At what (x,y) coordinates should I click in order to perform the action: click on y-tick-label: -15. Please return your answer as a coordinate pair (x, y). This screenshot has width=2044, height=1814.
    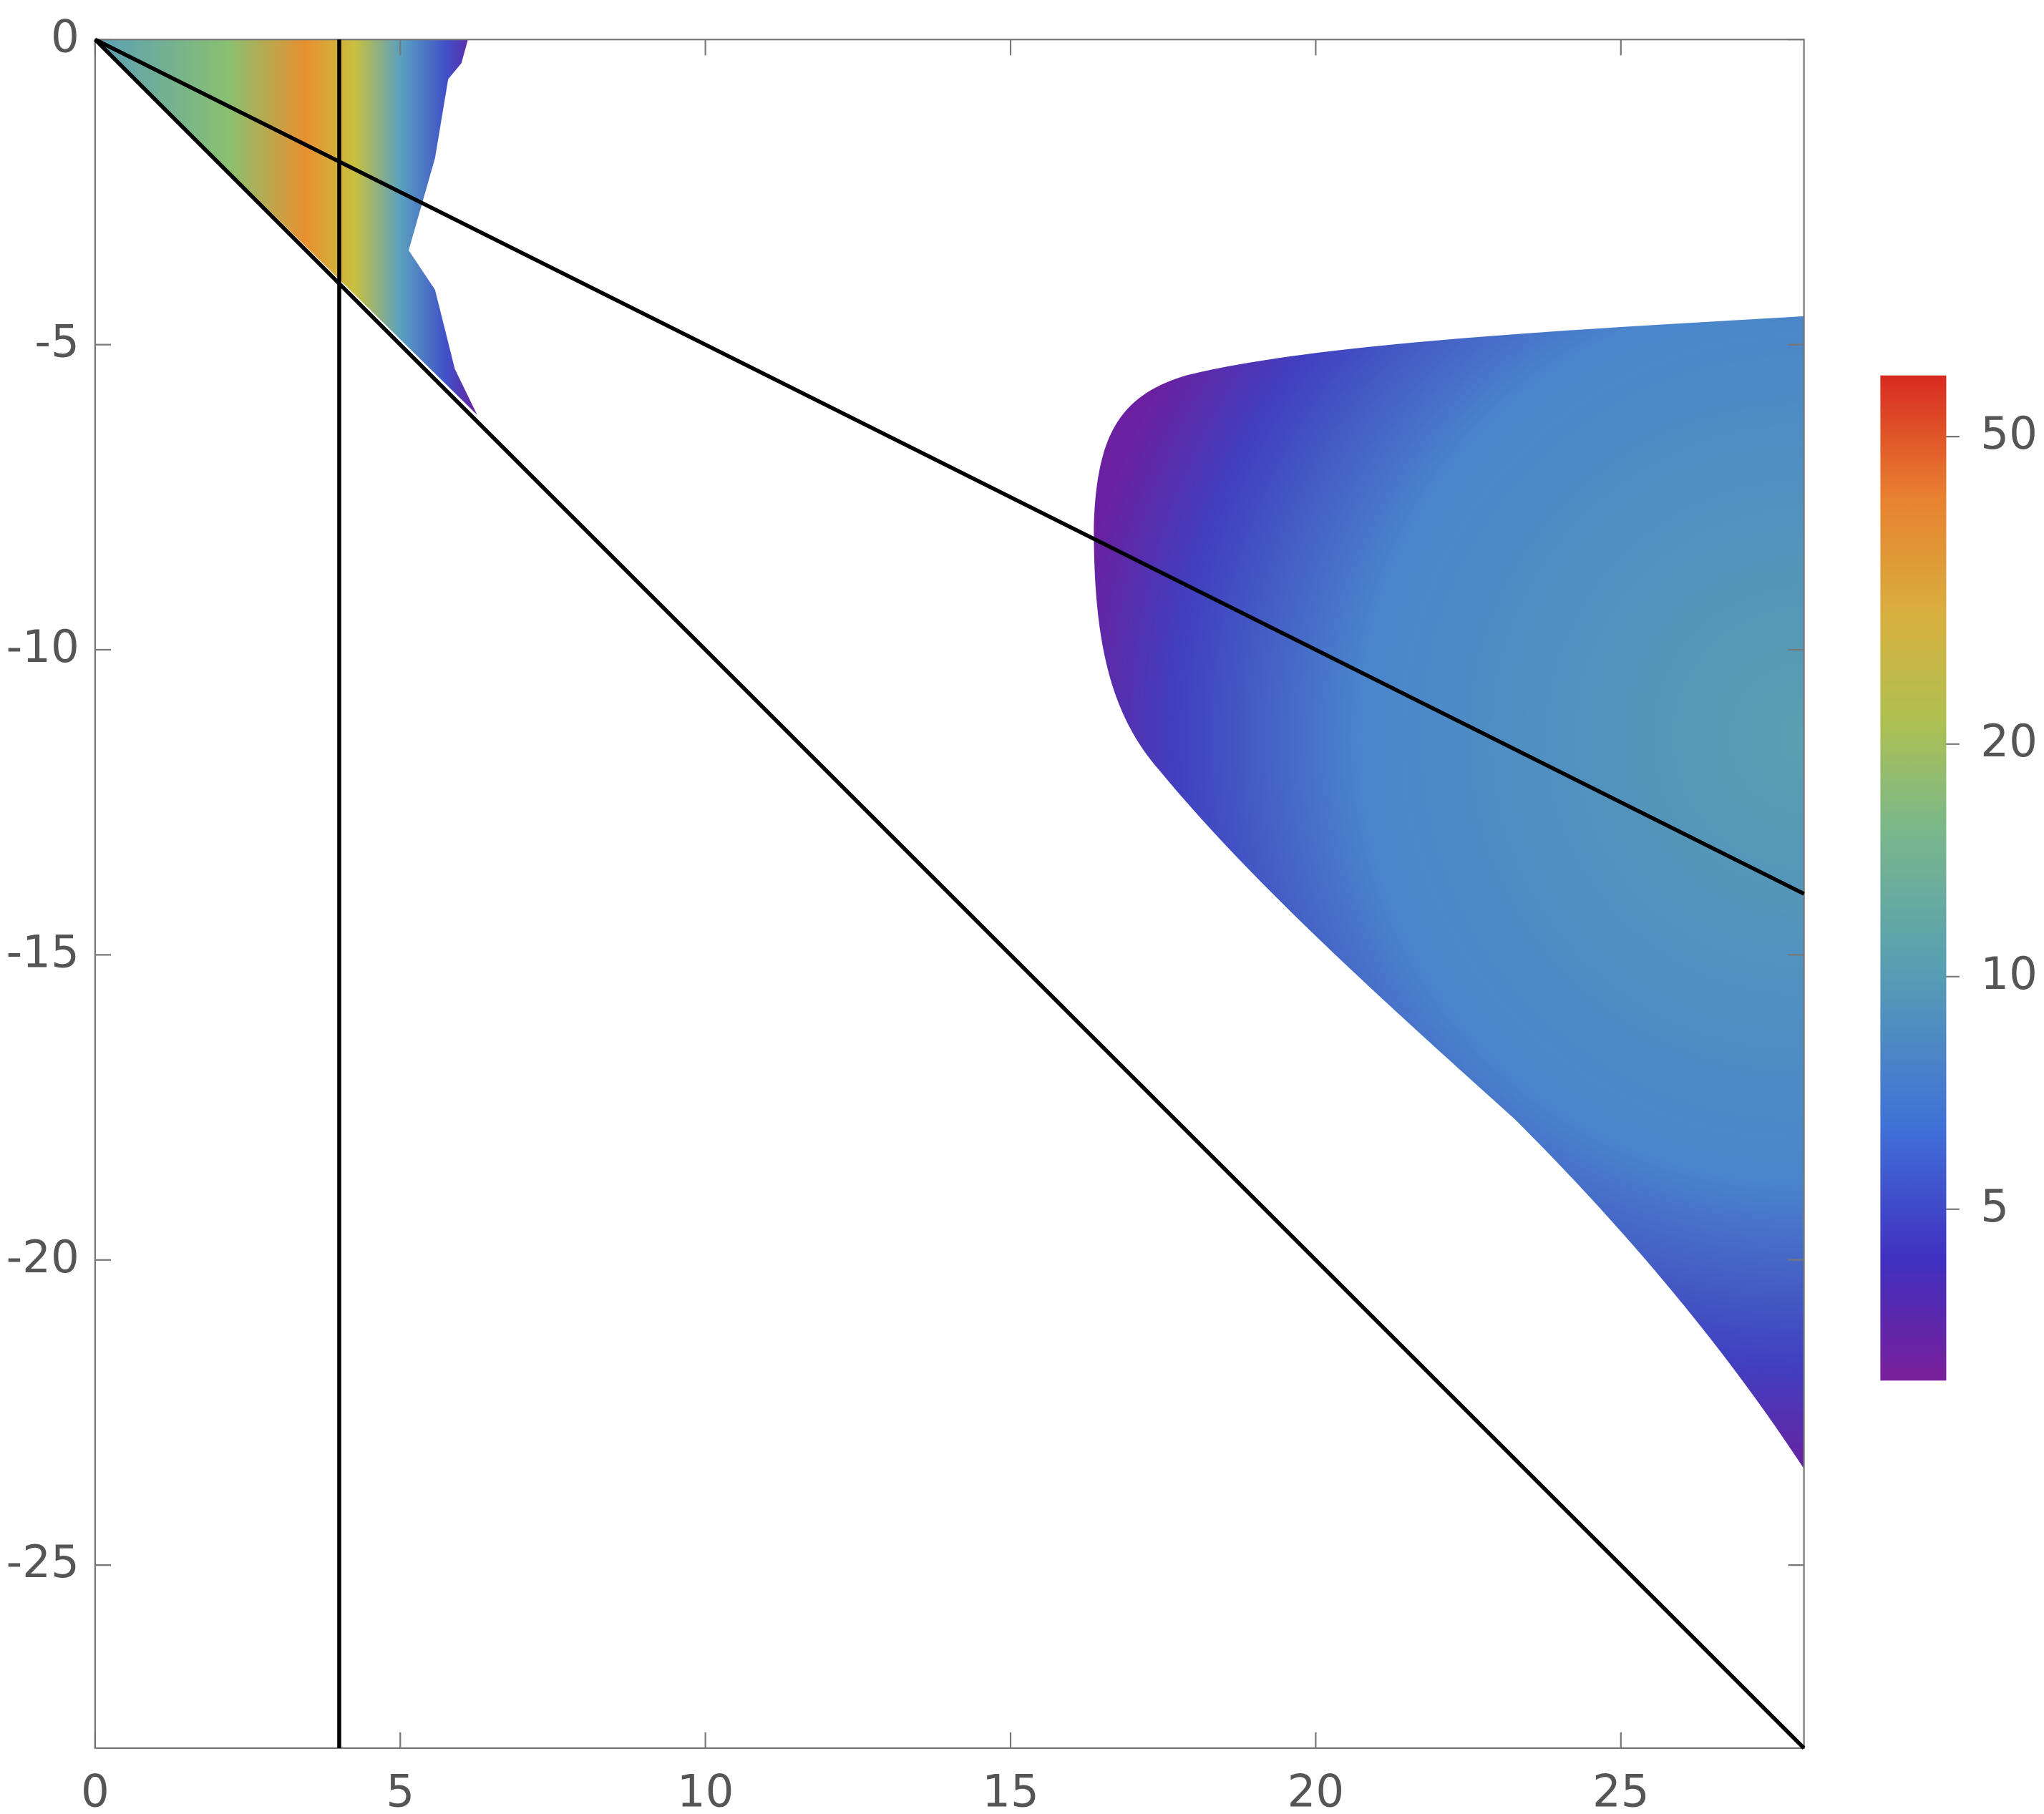
    Looking at the image, I should click on (42, 951).